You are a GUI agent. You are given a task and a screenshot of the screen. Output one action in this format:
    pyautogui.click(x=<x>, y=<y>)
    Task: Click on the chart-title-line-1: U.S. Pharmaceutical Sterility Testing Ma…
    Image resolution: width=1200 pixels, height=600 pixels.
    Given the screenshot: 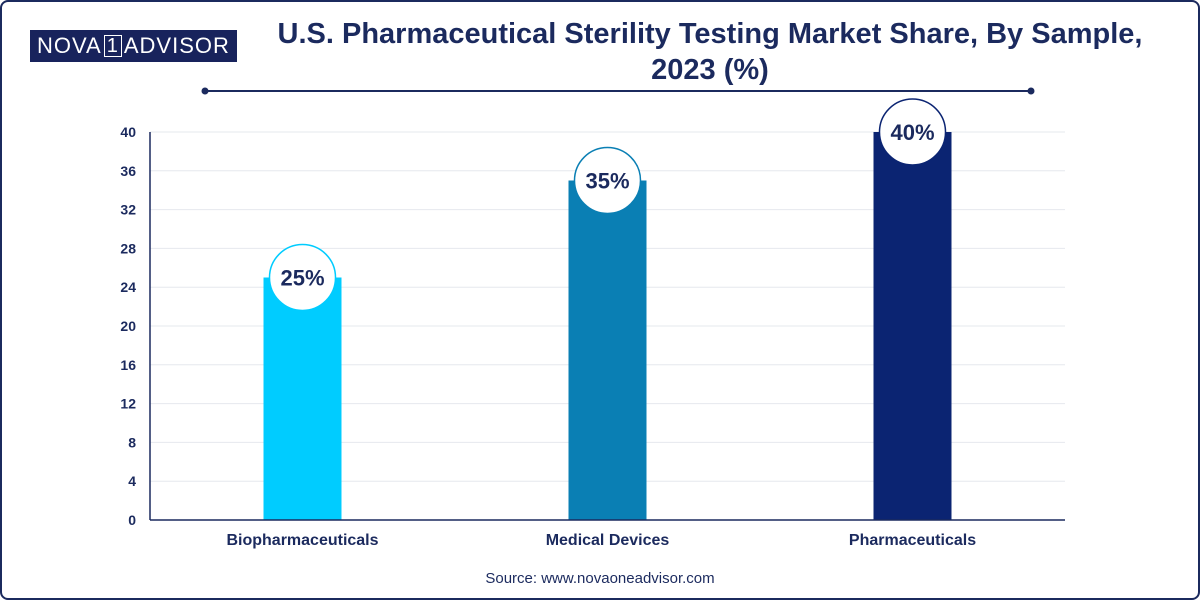 What is the action you would take?
    pyautogui.click(x=710, y=34)
    